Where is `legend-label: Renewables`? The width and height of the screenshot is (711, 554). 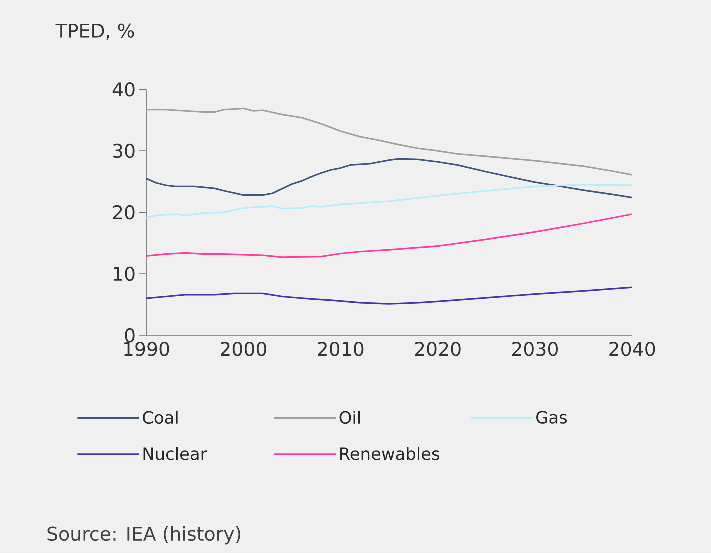
legend-label: Renewables is located at coordinates (390, 454).